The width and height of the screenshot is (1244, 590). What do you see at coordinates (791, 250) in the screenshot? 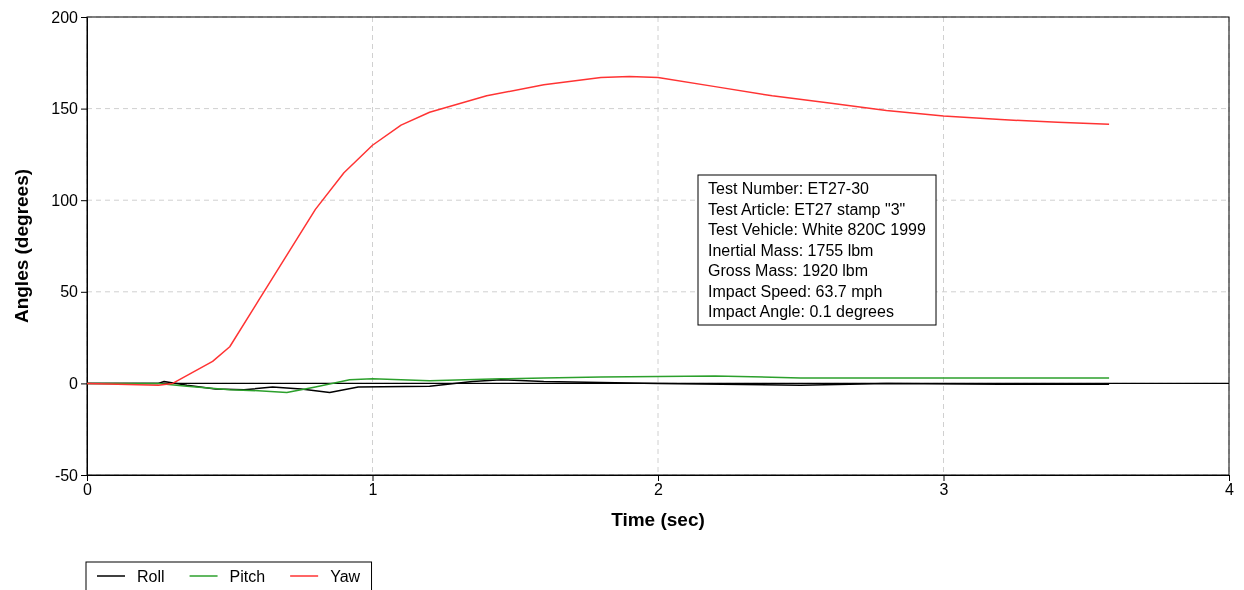
I see `annotation: Inertial Mass: 1755 lbm` at bounding box center [791, 250].